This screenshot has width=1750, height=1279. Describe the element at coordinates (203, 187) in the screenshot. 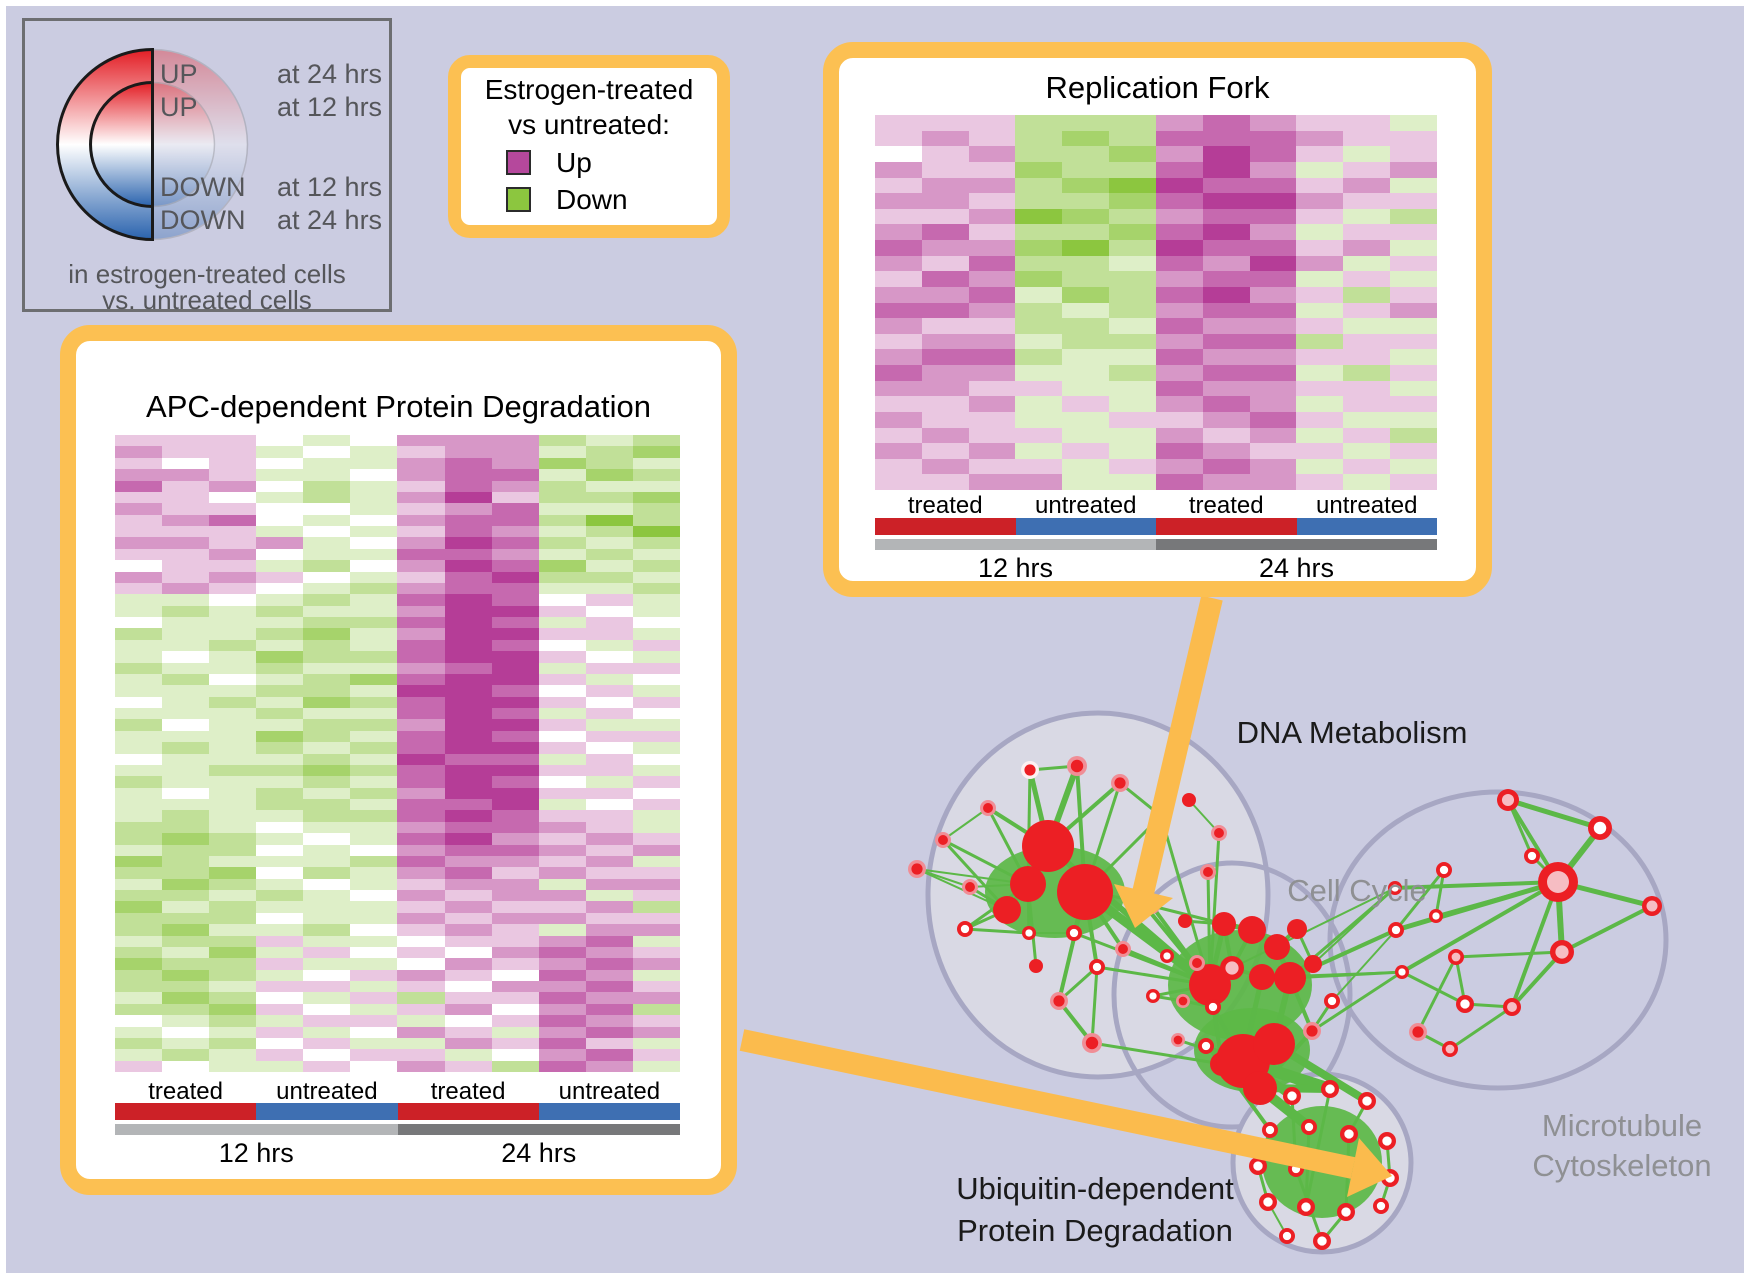

I see `legend-direction: DOWN` at that location.